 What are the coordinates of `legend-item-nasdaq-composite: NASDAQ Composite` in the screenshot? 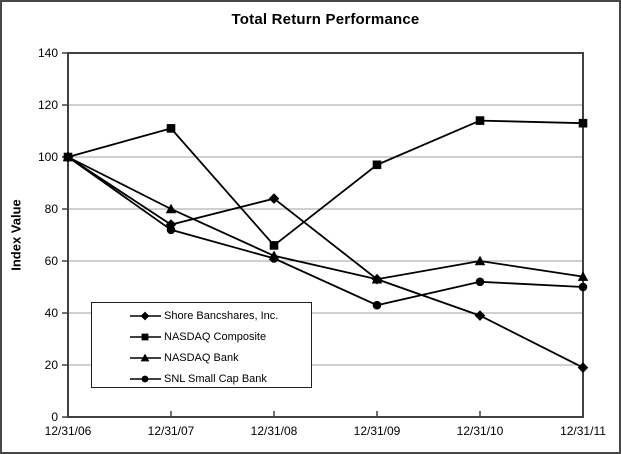 It's located at (220, 336).